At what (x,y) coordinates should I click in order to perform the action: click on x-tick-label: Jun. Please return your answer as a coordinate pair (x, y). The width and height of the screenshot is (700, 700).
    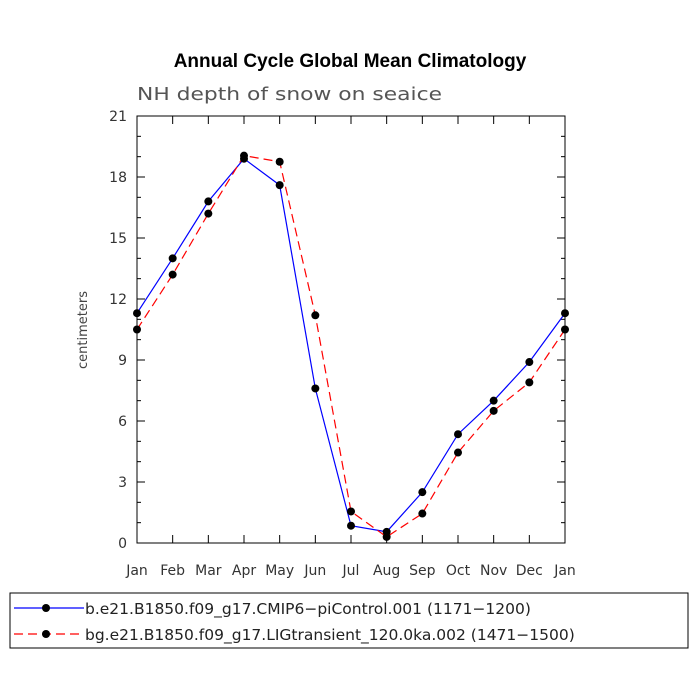
    Looking at the image, I should click on (314, 571).